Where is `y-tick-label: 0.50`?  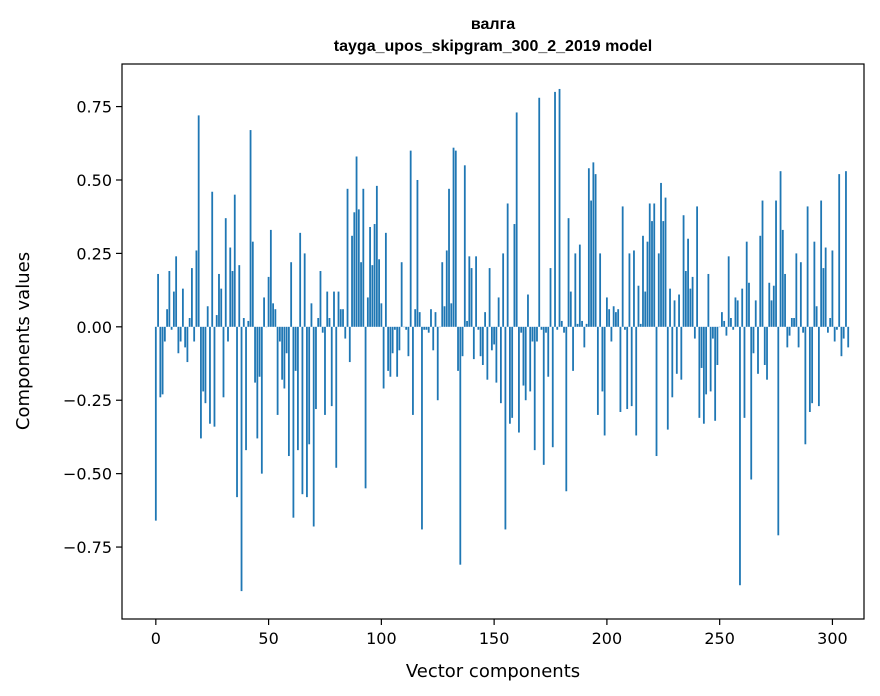 y-tick-label: 0.50 is located at coordinates (94, 180).